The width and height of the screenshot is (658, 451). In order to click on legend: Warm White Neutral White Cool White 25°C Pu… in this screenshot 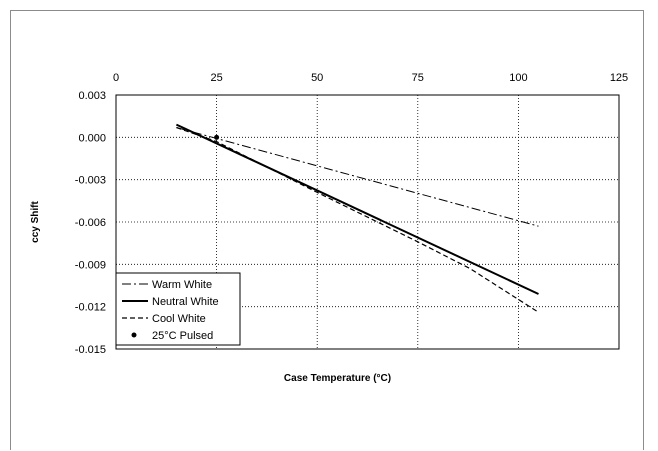, I will do `click(178, 309)`.